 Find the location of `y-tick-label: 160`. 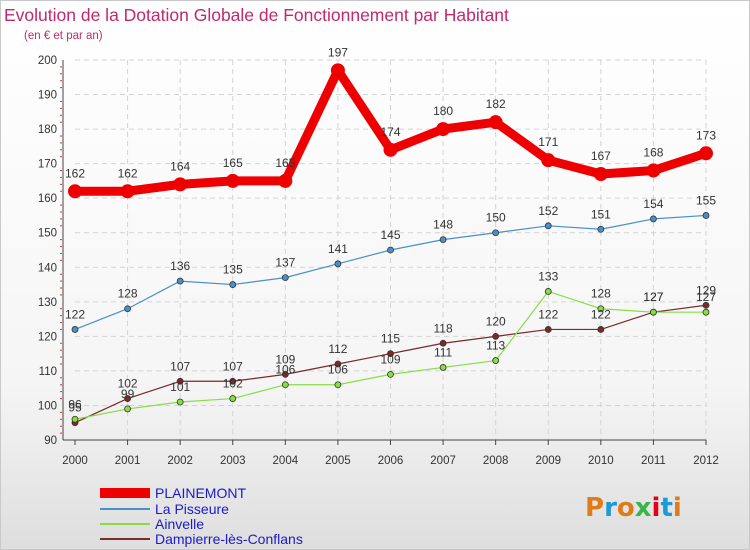

y-tick-label: 160 is located at coordinates (47, 199).